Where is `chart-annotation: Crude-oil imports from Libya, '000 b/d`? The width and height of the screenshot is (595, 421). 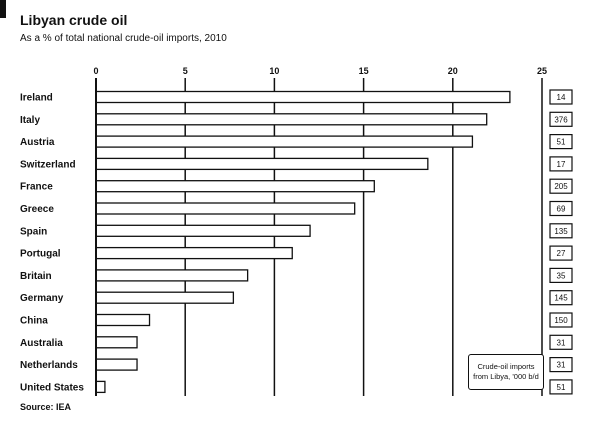
chart-annotation: Crude-oil imports from Libya, '000 b/d is located at coordinates (506, 372).